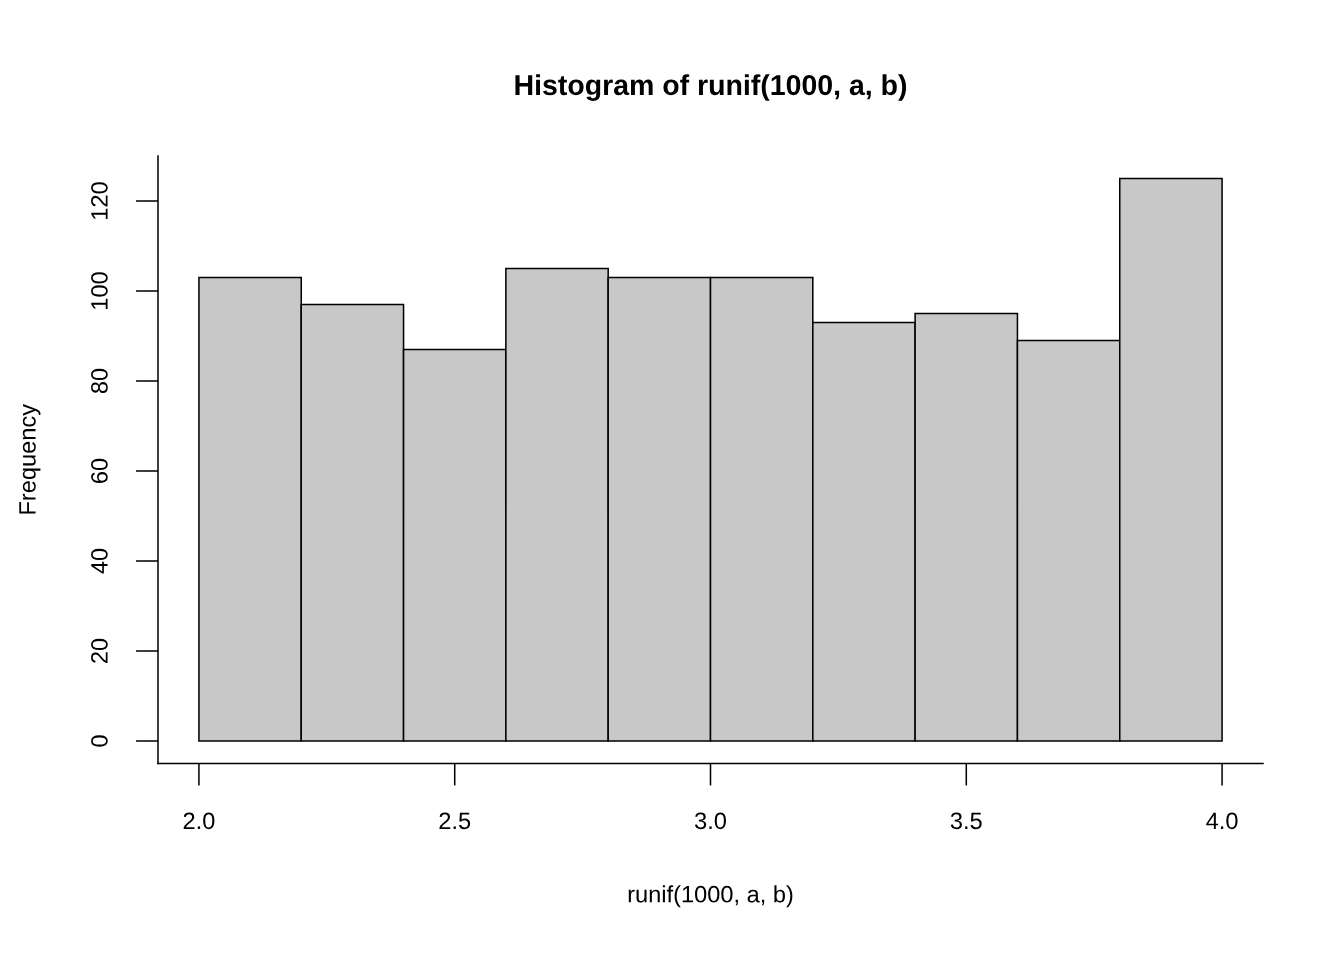 Image resolution: width=1344 pixels, height=960 pixels. Describe the element at coordinates (966, 821) in the screenshot. I see `x-tick-label: 3.5` at that location.